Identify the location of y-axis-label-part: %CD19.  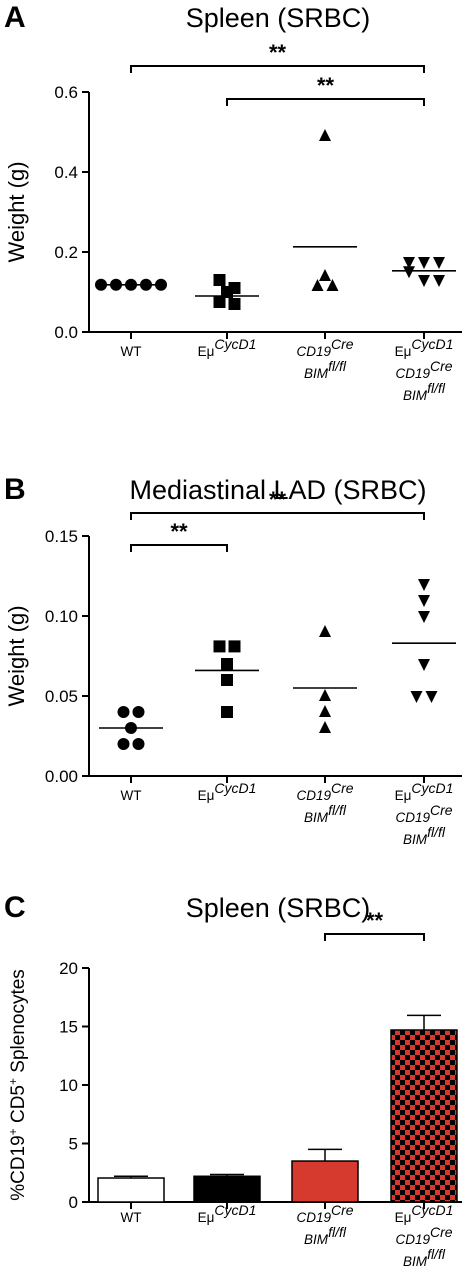
(18, 1167).